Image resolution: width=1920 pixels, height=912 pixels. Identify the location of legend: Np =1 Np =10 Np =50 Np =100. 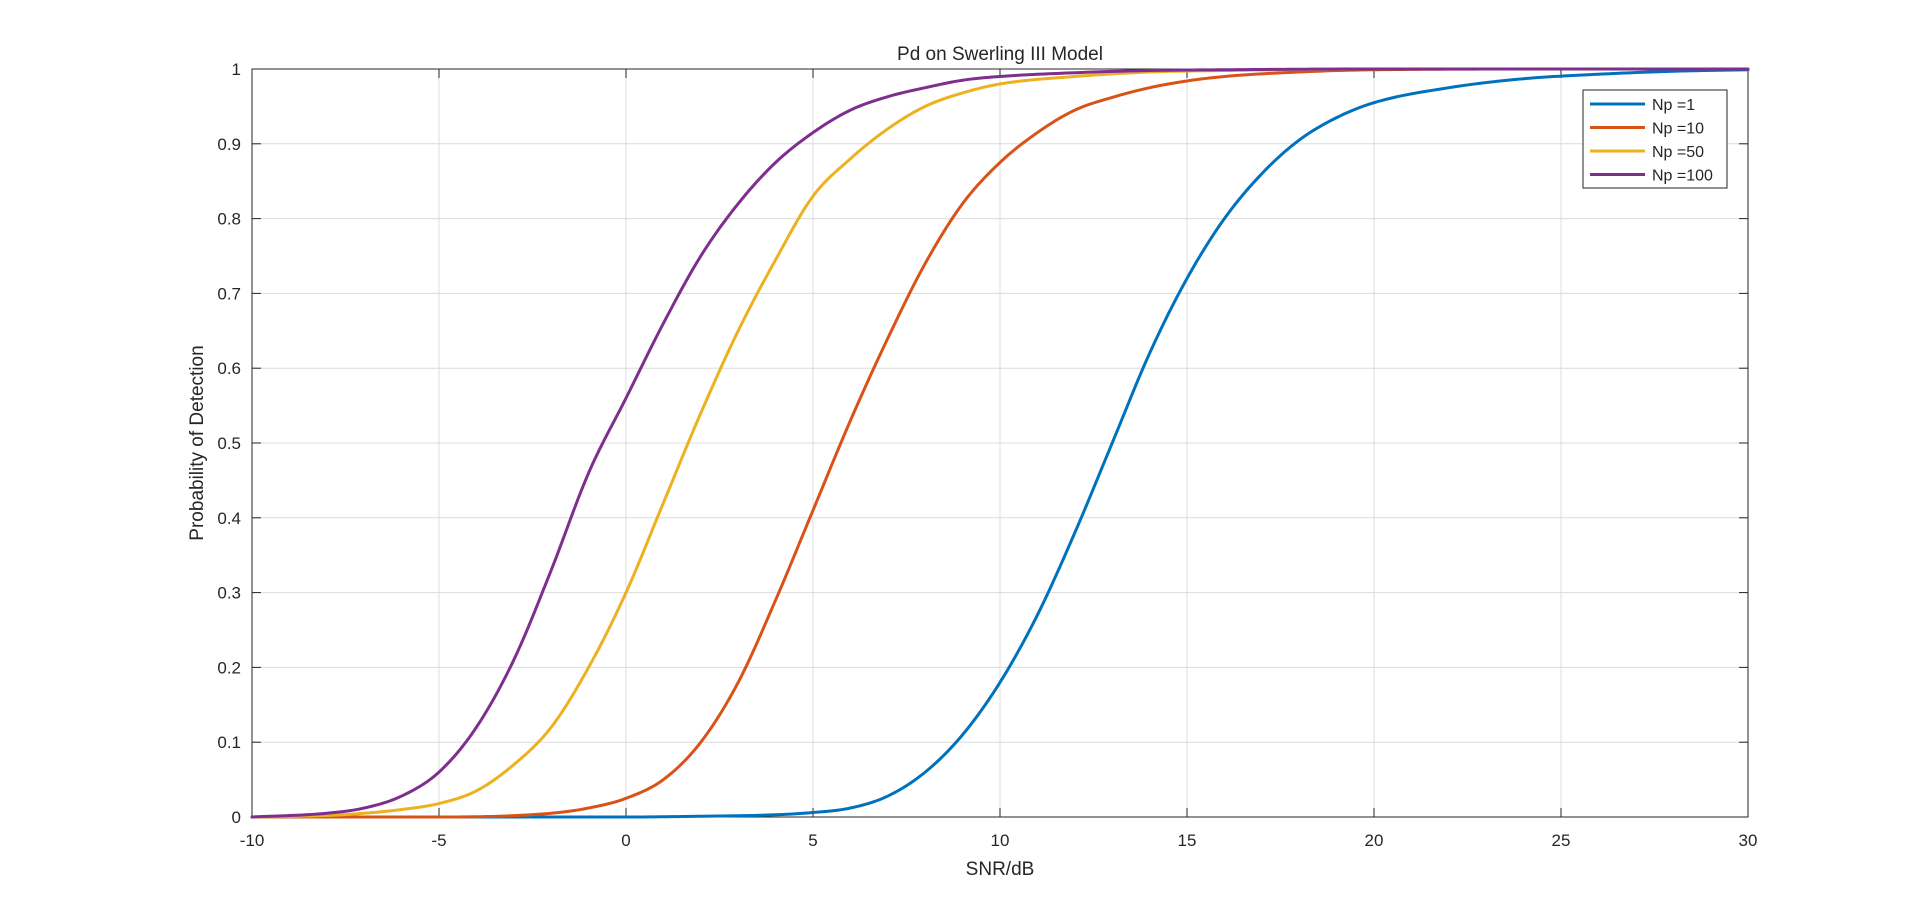
(1655, 139).